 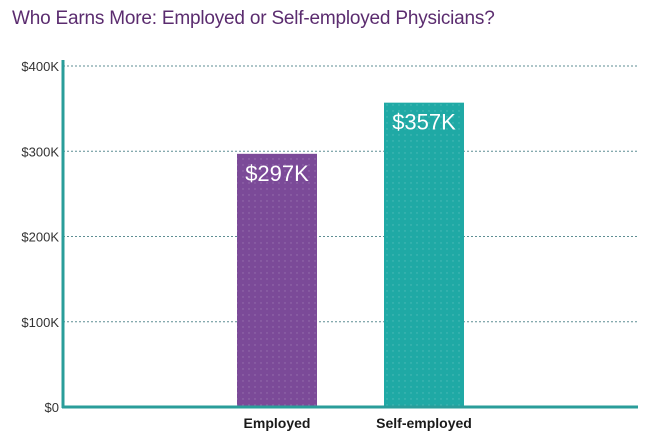 I want to click on y-tick-label: $100K, so click(x=40, y=322).